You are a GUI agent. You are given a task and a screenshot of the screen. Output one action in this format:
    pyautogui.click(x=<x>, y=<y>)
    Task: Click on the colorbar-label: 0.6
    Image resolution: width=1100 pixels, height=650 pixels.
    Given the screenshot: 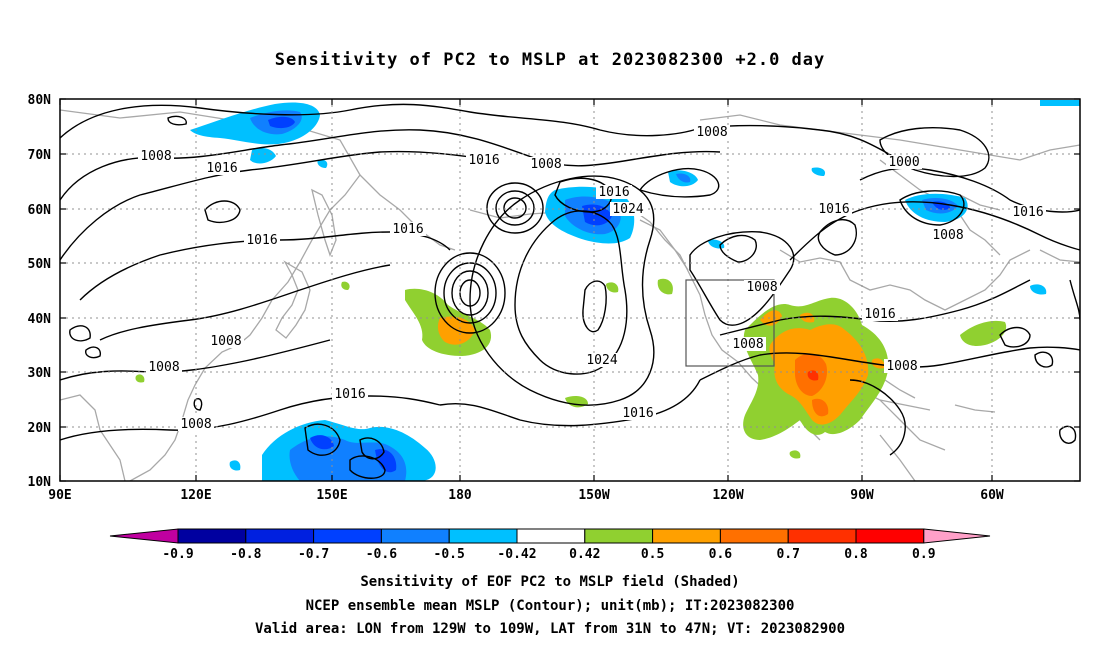 What is the action you would take?
    pyautogui.click(x=721, y=554)
    